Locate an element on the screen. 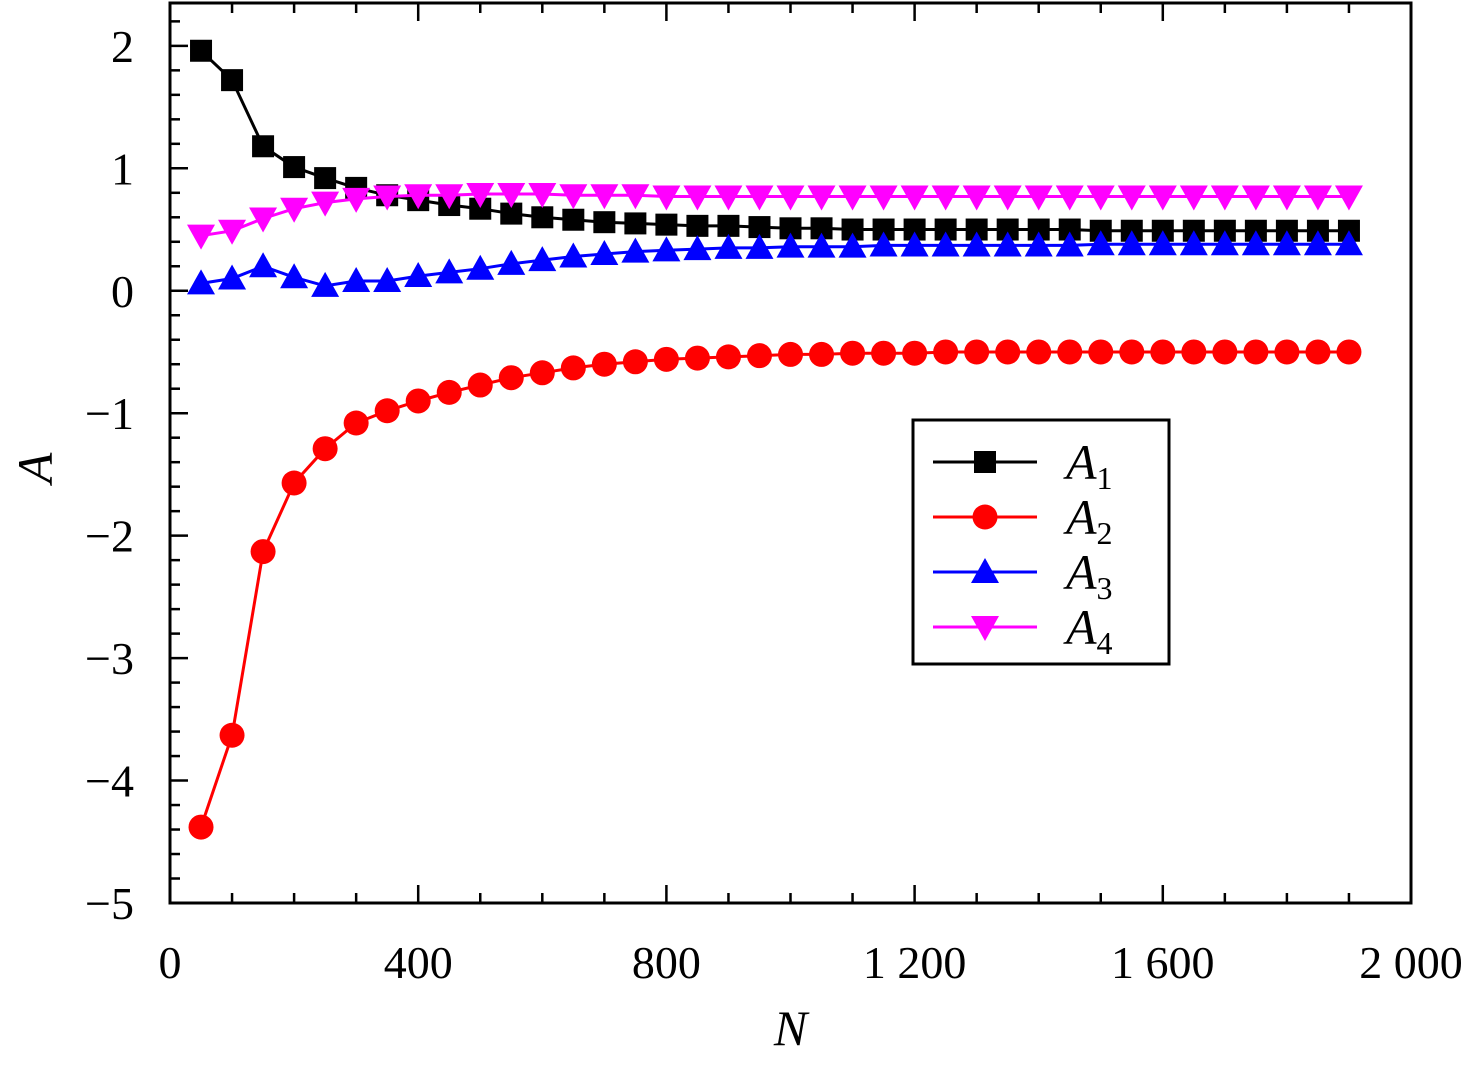 The height and width of the screenshot is (1067, 1481). x-tick-label: 1 200 is located at coordinates (915, 962).